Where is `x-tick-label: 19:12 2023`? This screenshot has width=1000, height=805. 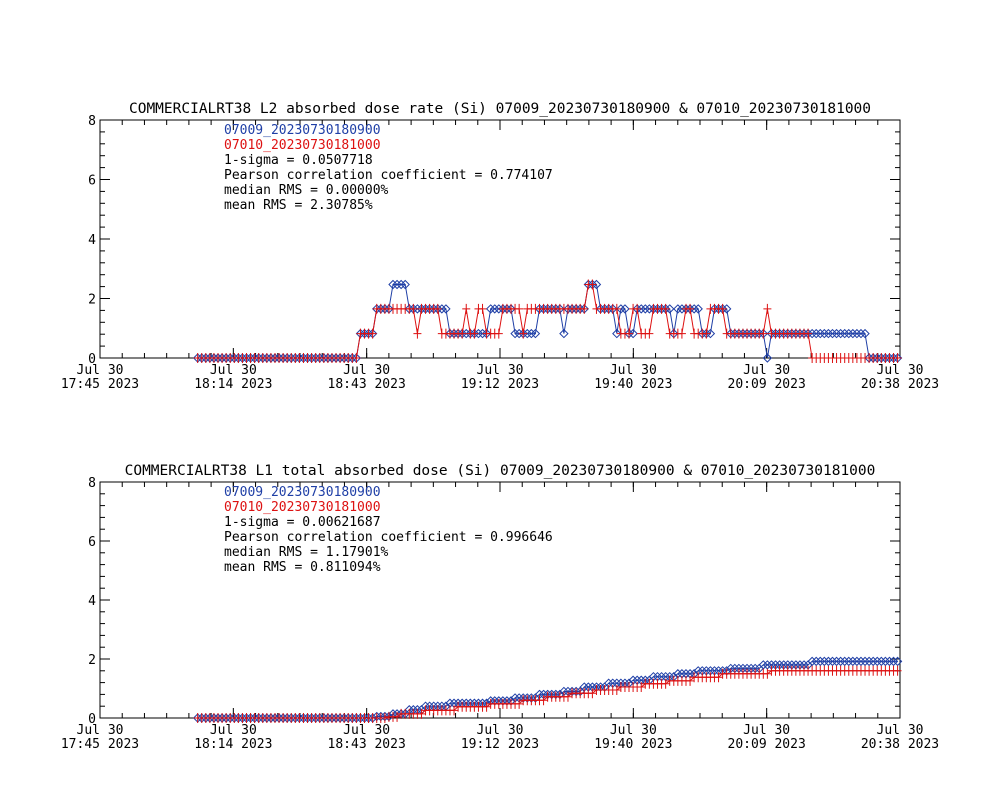 x-tick-label: 19:12 2023 is located at coordinates (500, 384).